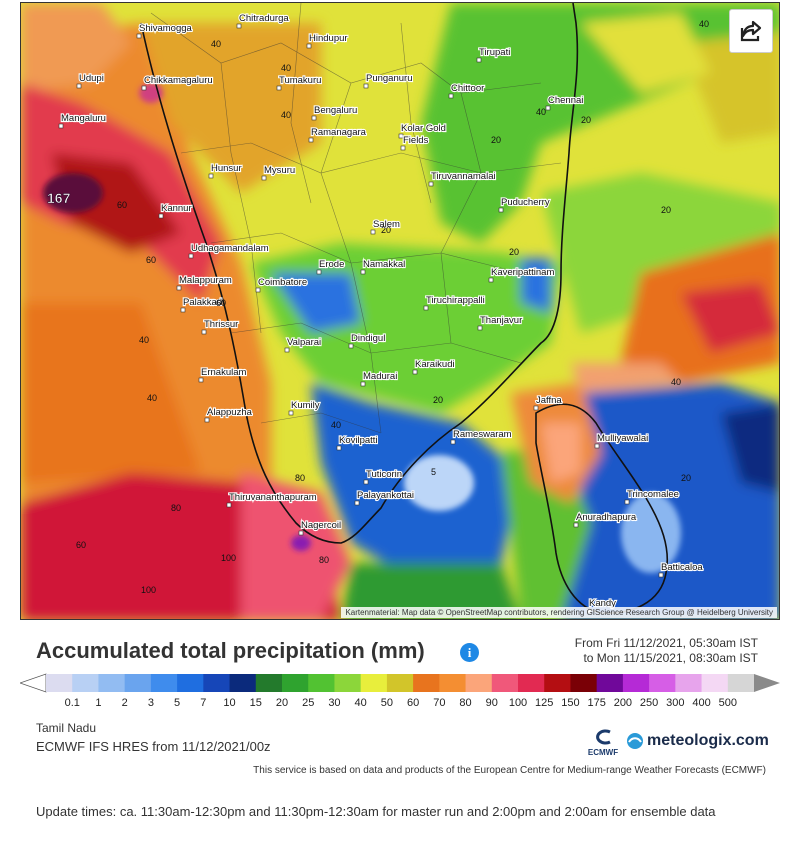 The height and width of the screenshot is (842, 800). What do you see at coordinates (124, 703) in the screenshot?
I see `legend-label: 2` at bounding box center [124, 703].